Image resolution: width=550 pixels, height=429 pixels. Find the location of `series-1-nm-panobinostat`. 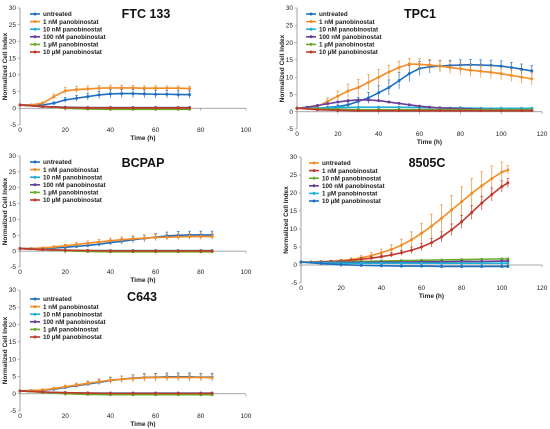

series-1-nm-panobinostat is located at coordinates (104, 95).